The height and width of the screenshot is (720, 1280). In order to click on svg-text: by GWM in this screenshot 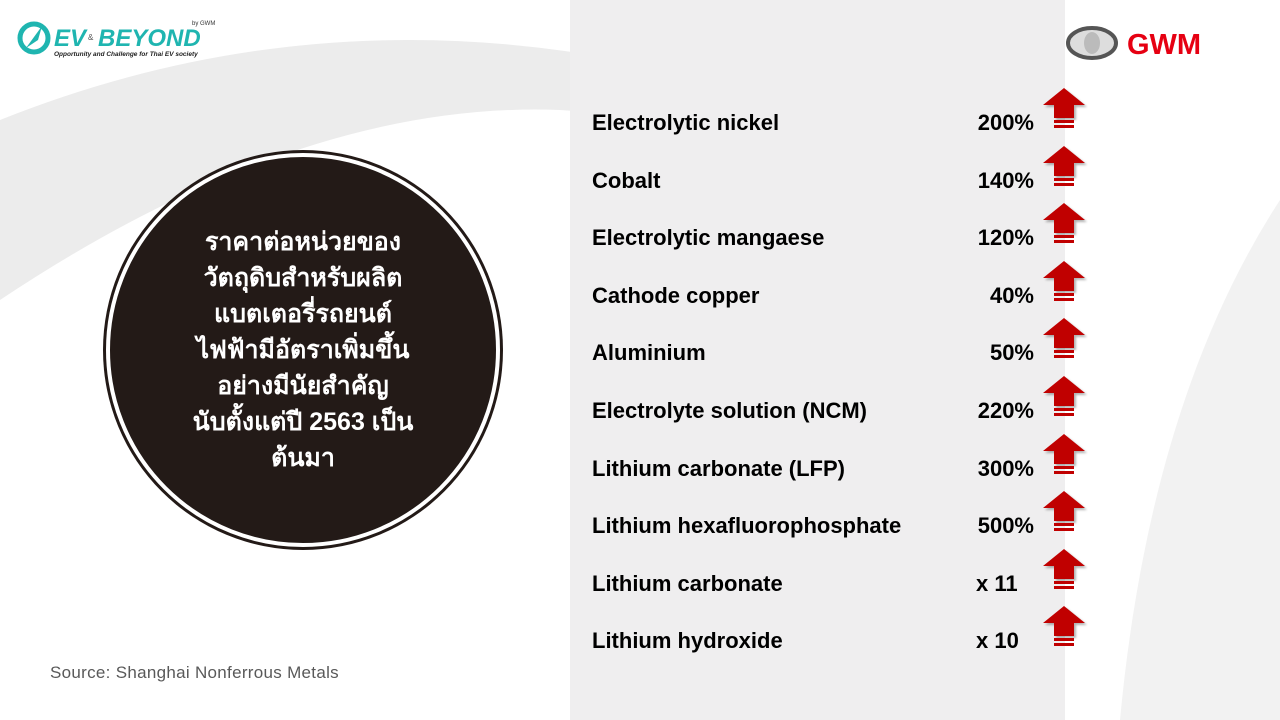, I will do `click(203, 24)`.